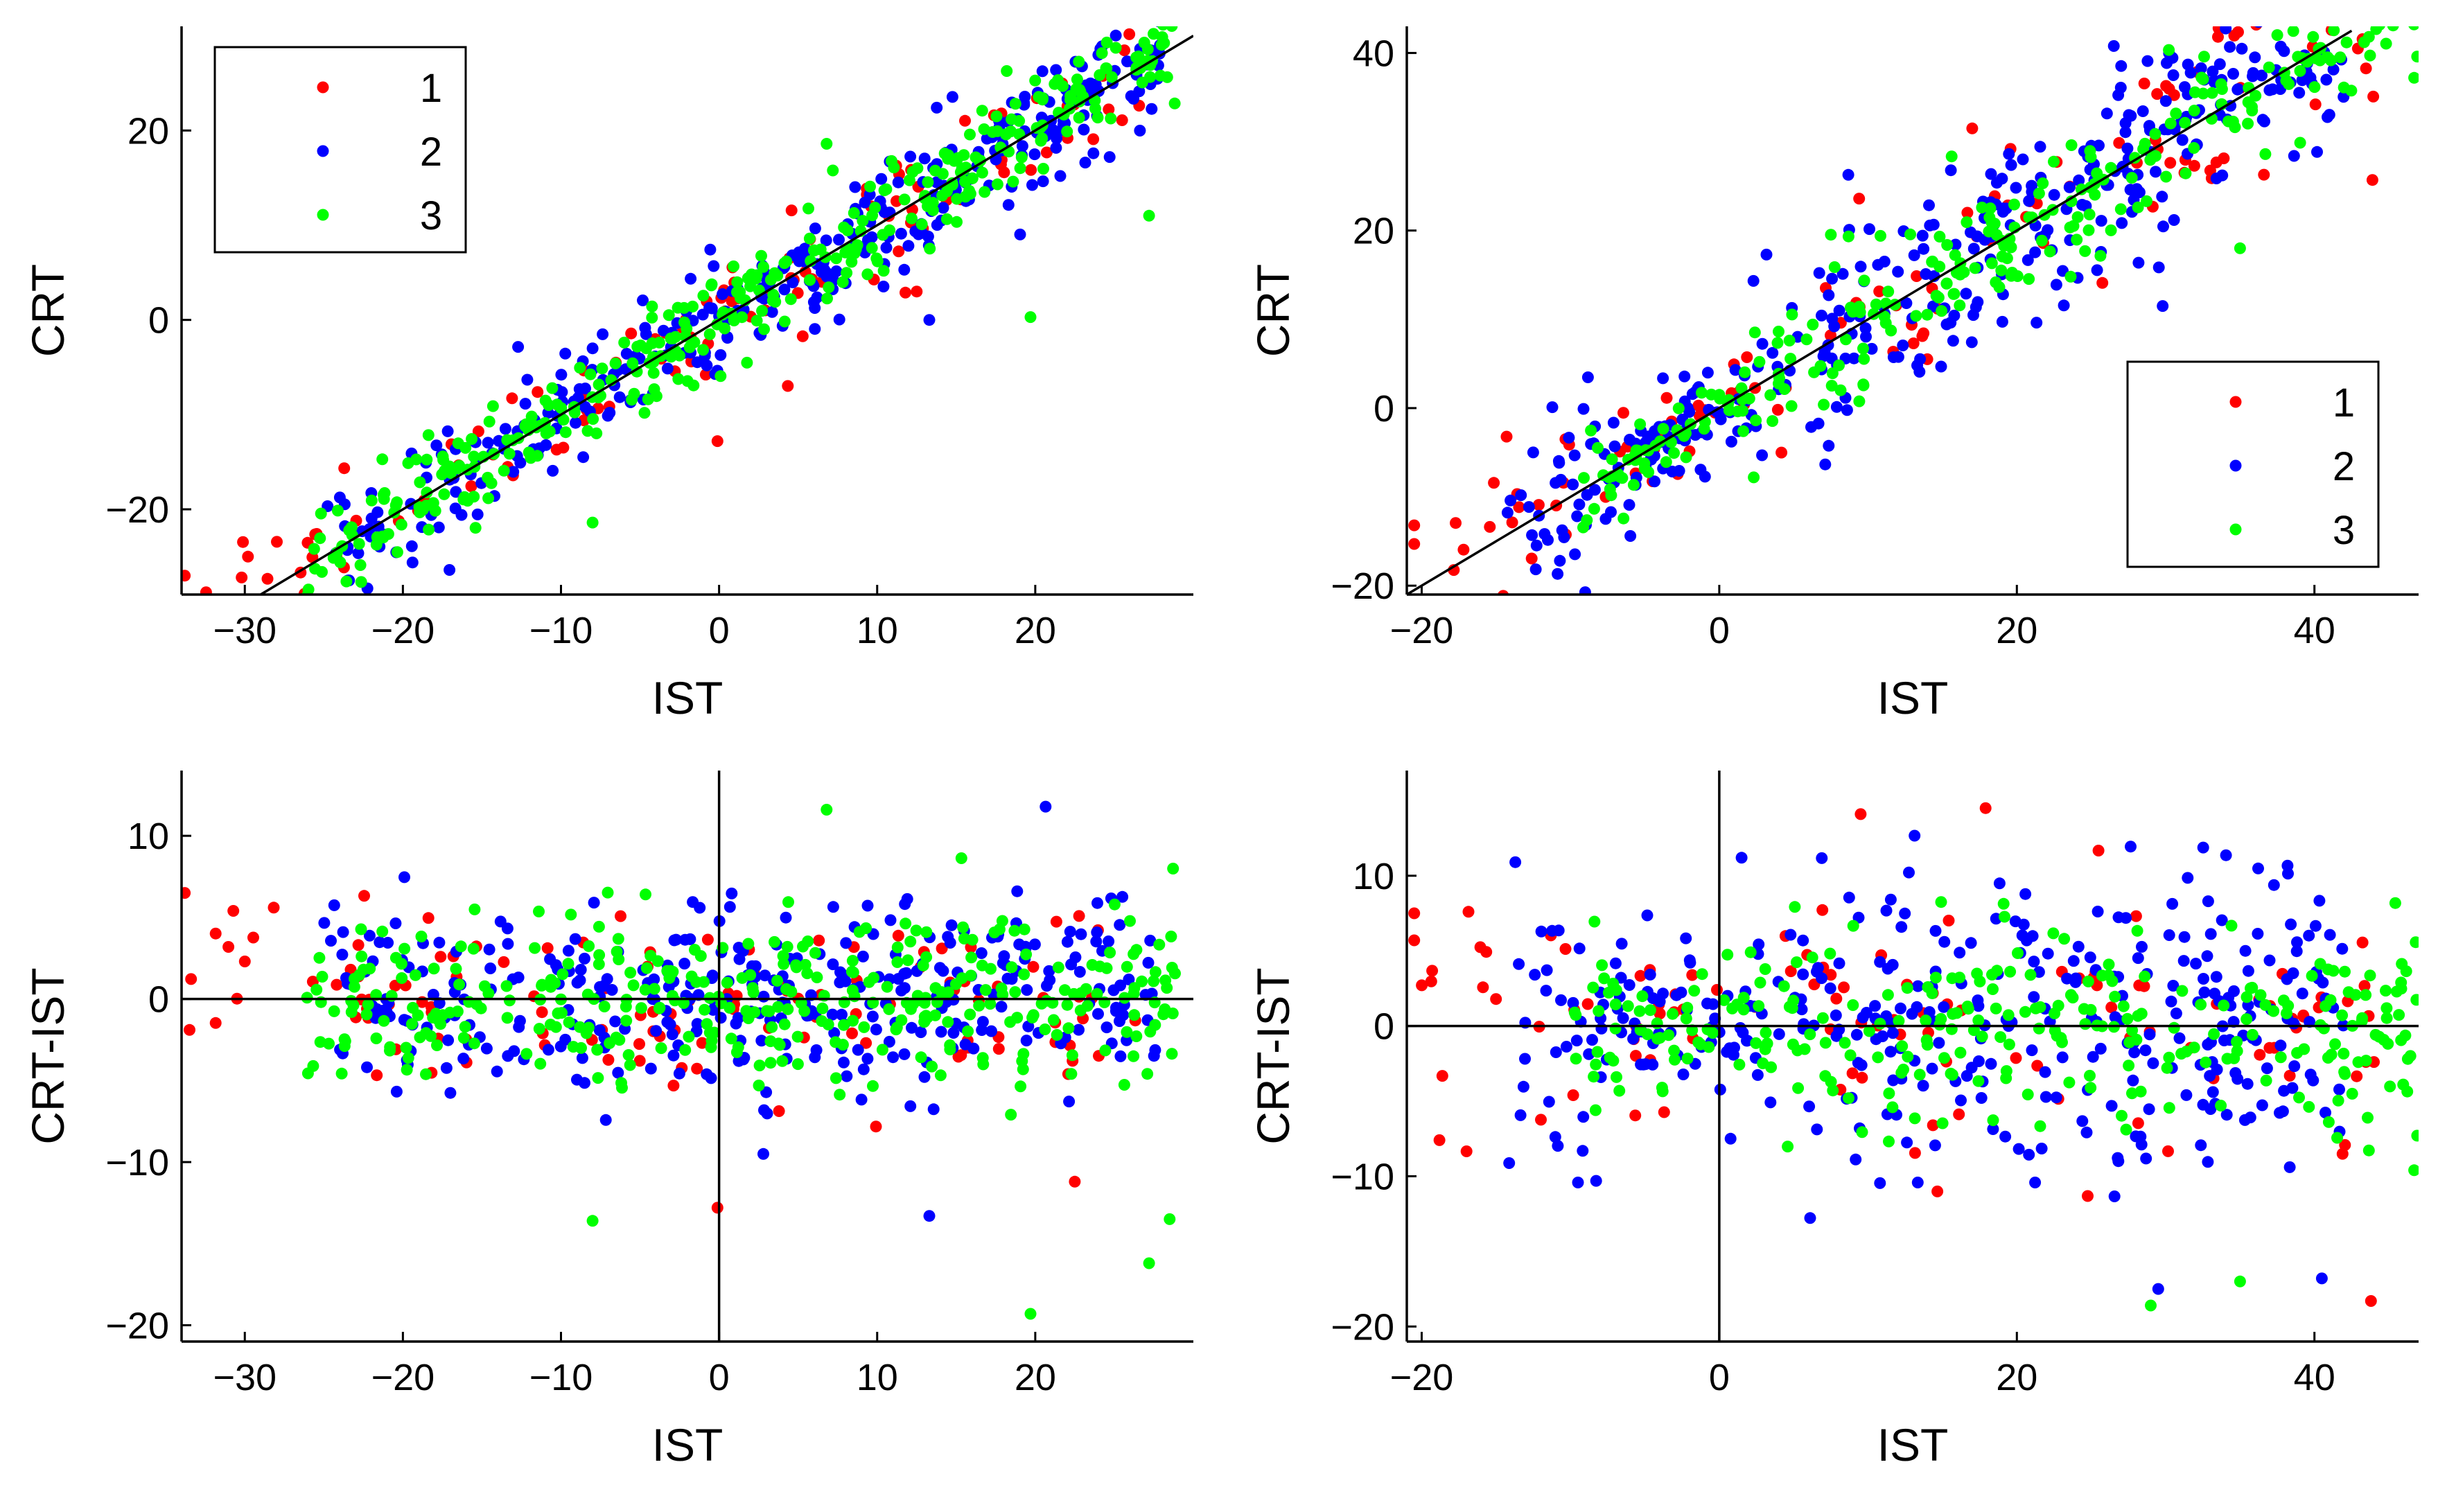 This screenshot has height=1512, width=2438. Describe the element at coordinates (137, 1325) in the screenshot. I see `y-tick-label: −20` at that location.